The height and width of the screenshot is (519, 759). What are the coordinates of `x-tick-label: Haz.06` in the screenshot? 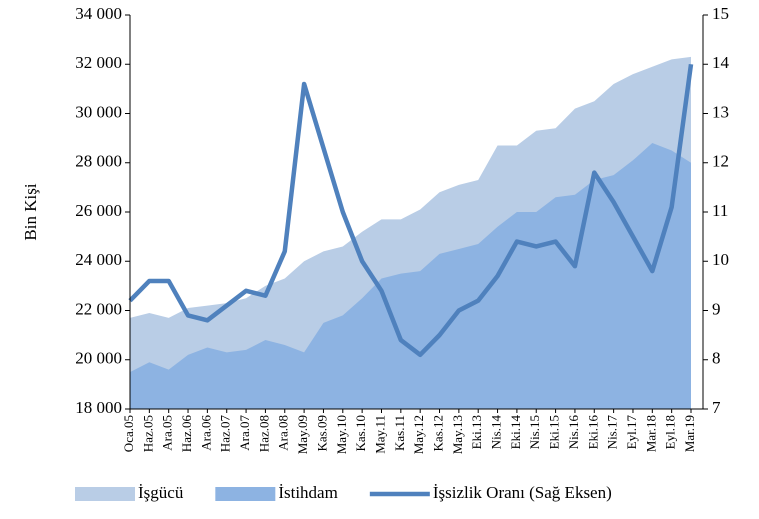 It's located at (186, 434).